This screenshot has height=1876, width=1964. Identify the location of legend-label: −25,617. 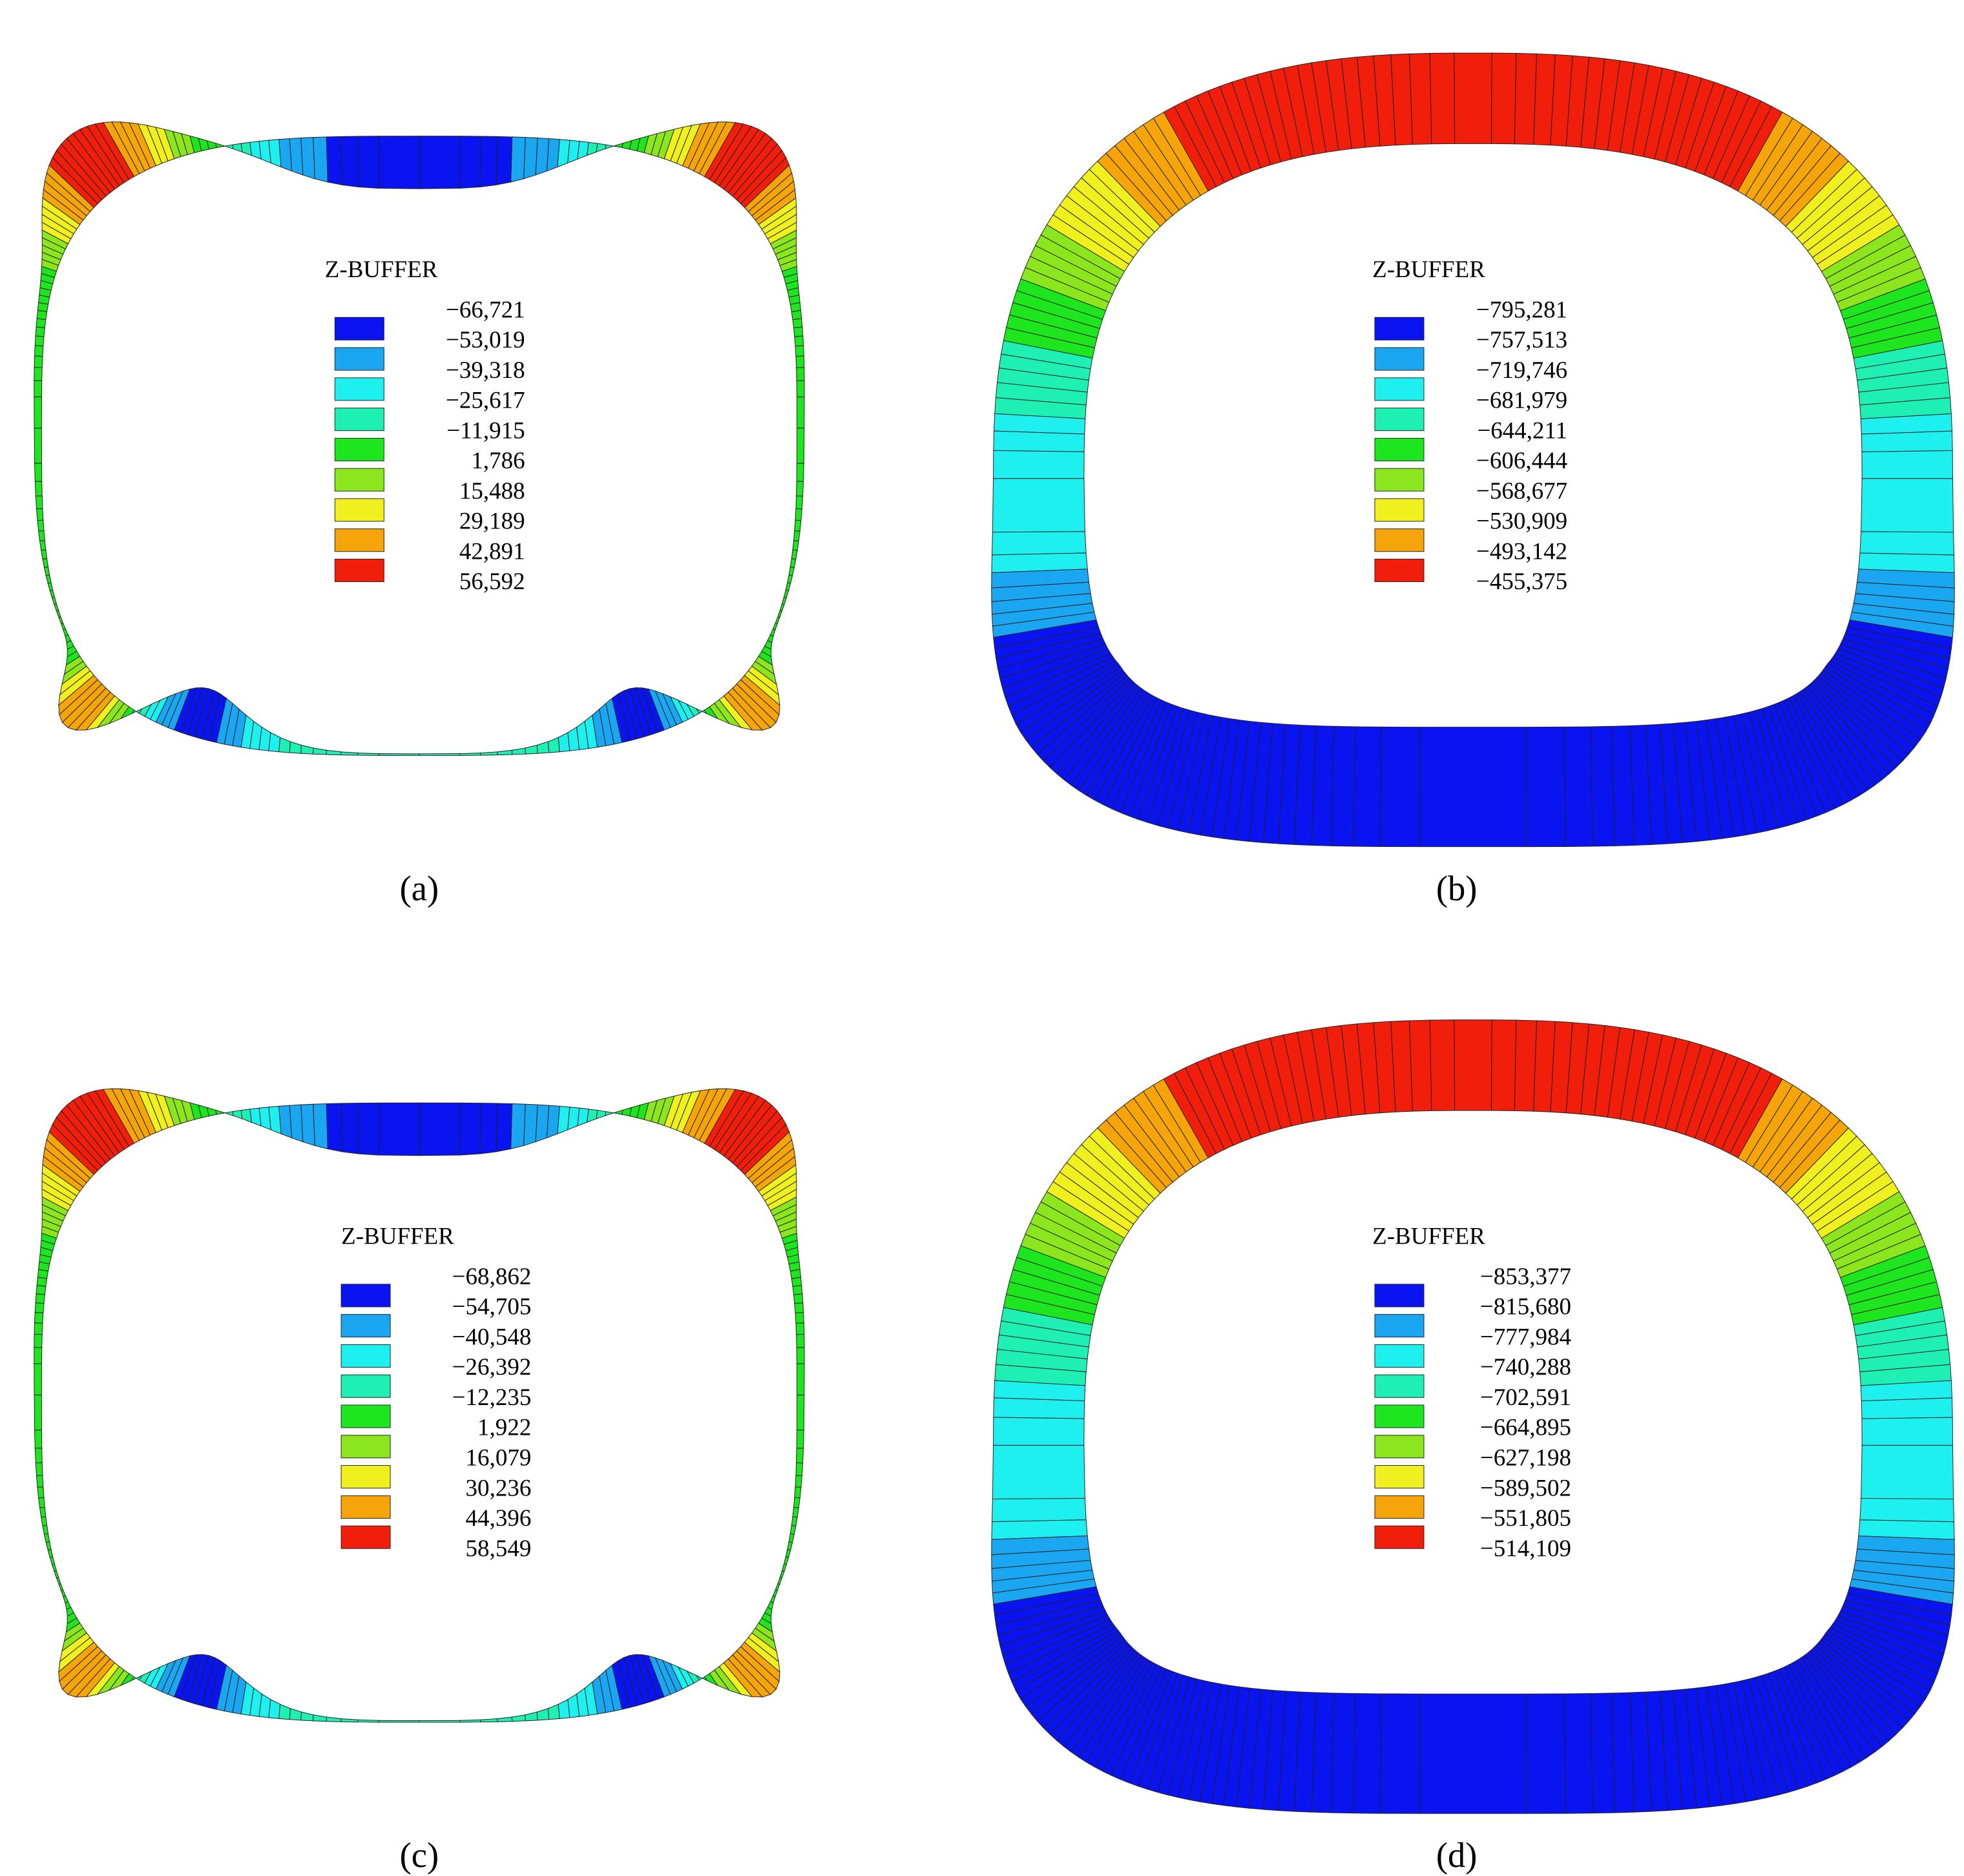
(485, 401).